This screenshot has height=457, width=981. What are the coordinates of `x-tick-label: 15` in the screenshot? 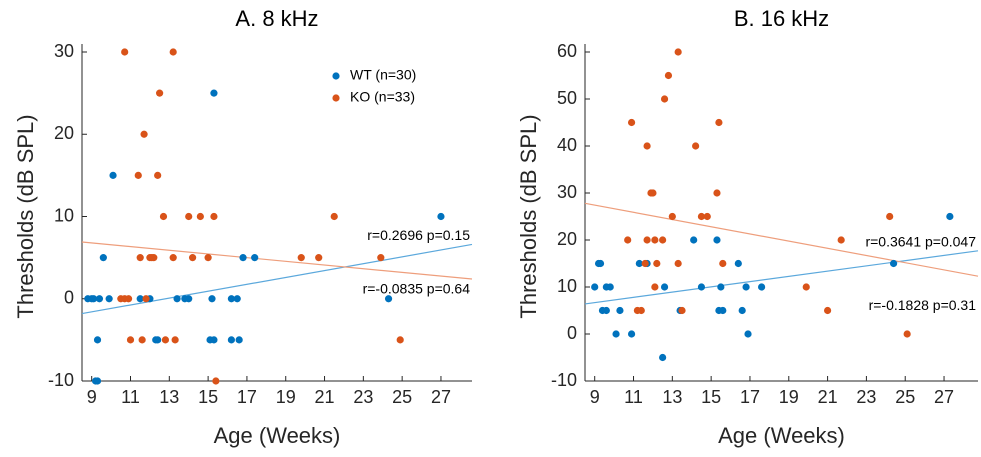 It's located at (208, 397).